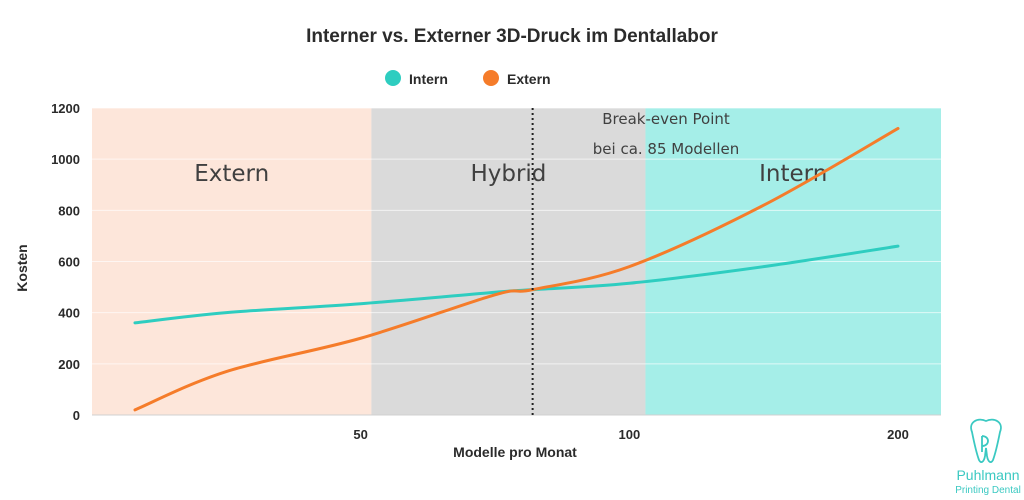  Describe the element at coordinates (898, 434) in the screenshot. I see `x-tick-label-200: 200` at that location.